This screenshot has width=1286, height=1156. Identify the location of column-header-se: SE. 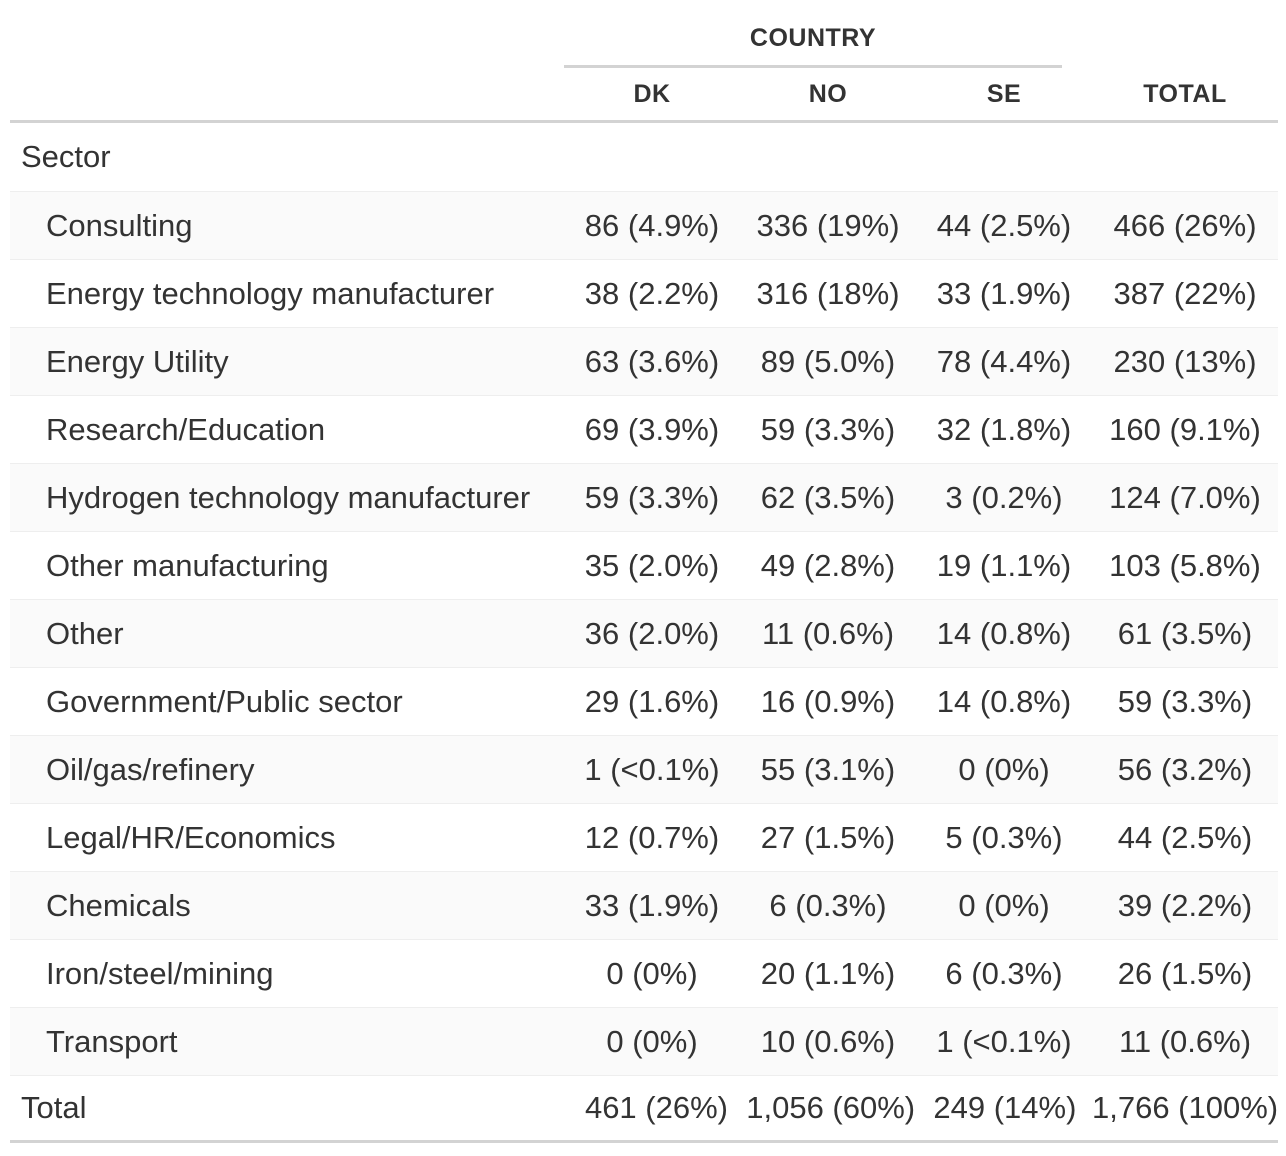
(1004, 94).